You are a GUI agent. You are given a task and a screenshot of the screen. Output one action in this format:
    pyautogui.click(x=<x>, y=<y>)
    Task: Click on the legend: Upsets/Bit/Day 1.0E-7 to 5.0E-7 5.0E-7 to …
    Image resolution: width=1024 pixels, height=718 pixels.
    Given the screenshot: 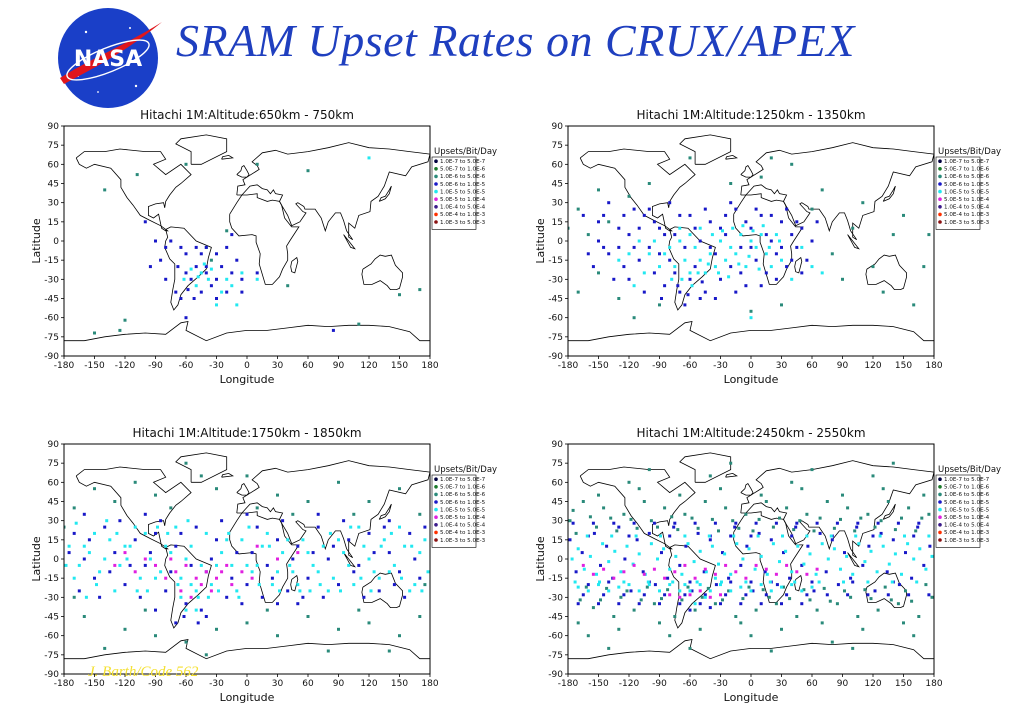 What is the action you would take?
    pyautogui.click(x=968, y=188)
    